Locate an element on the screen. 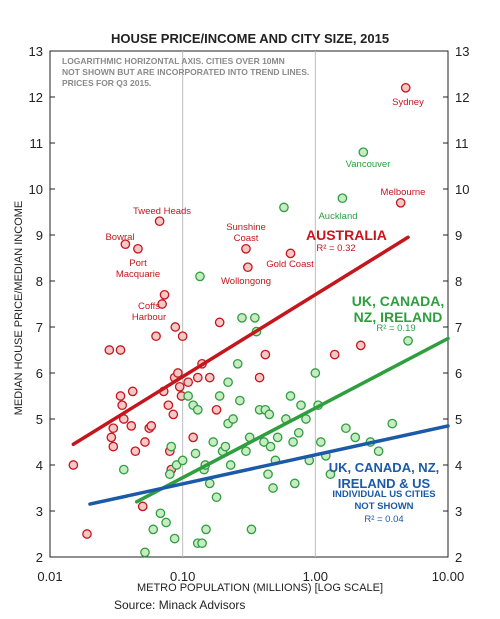 Image resolution: width=500 pixels, height=619 pixels. y-tick-label-right: 4 is located at coordinates (458, 465).